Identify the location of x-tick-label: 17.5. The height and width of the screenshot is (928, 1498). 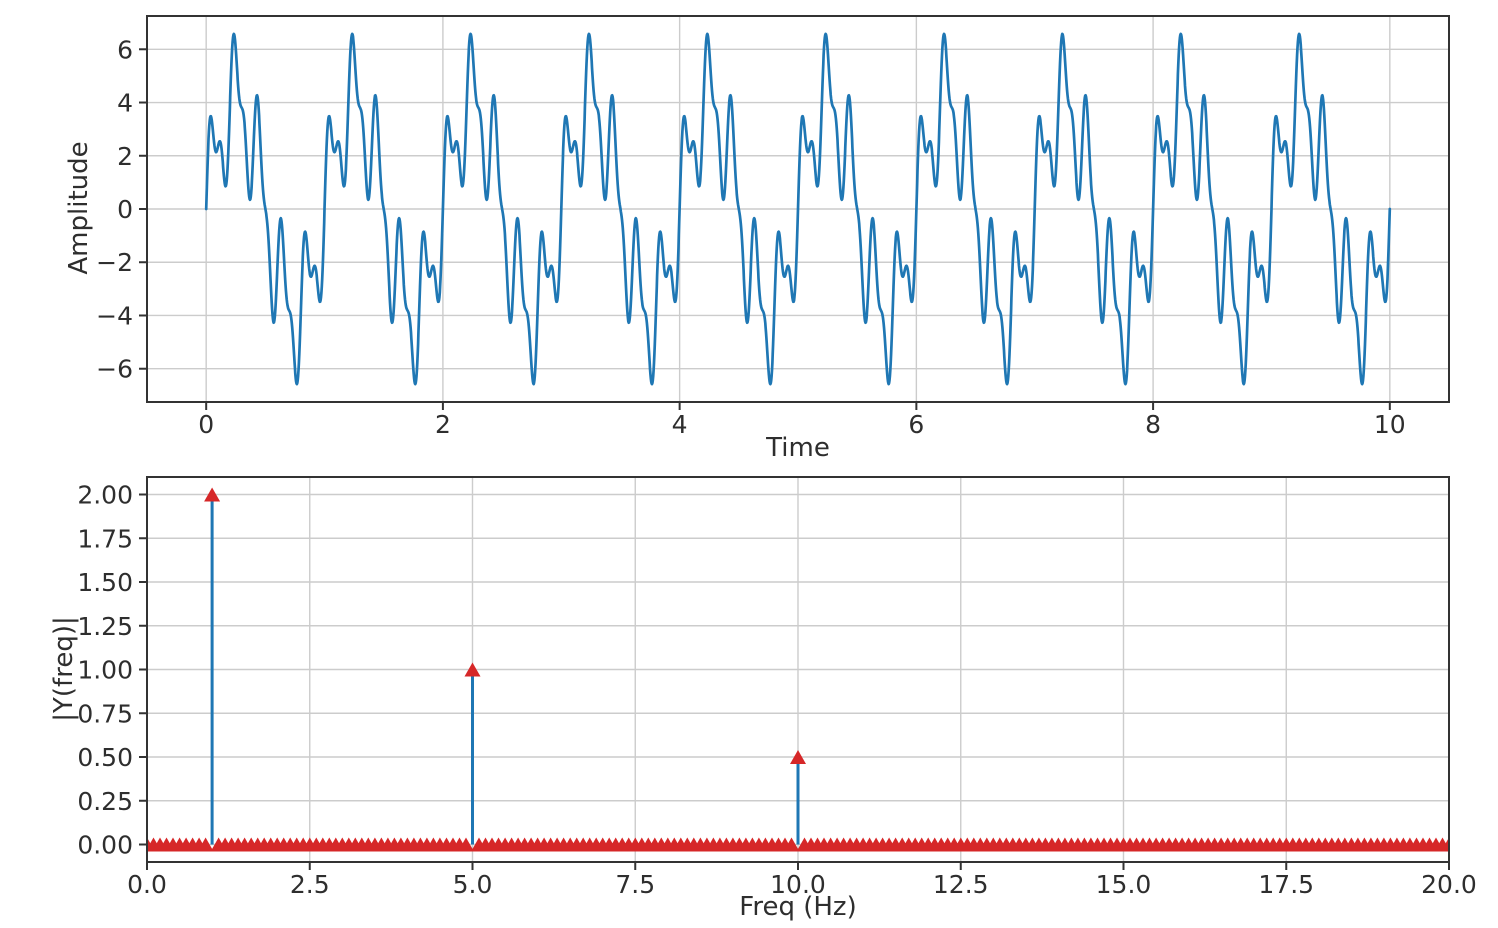
(1286, 884).